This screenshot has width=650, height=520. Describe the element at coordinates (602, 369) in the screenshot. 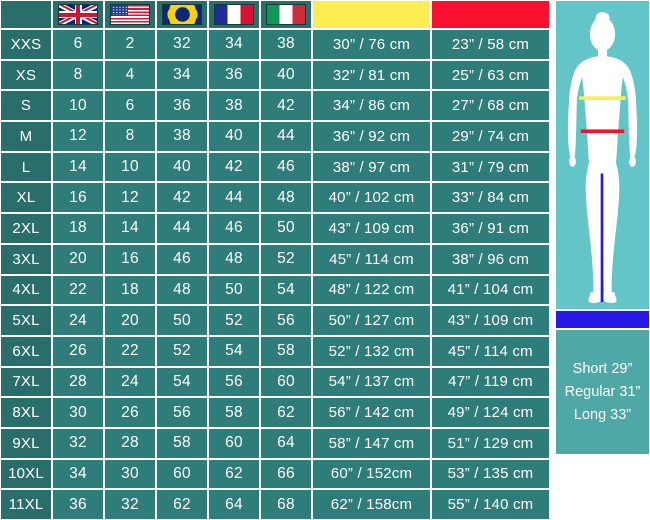

I see `inseam-option-short: Short 29”` at that location.